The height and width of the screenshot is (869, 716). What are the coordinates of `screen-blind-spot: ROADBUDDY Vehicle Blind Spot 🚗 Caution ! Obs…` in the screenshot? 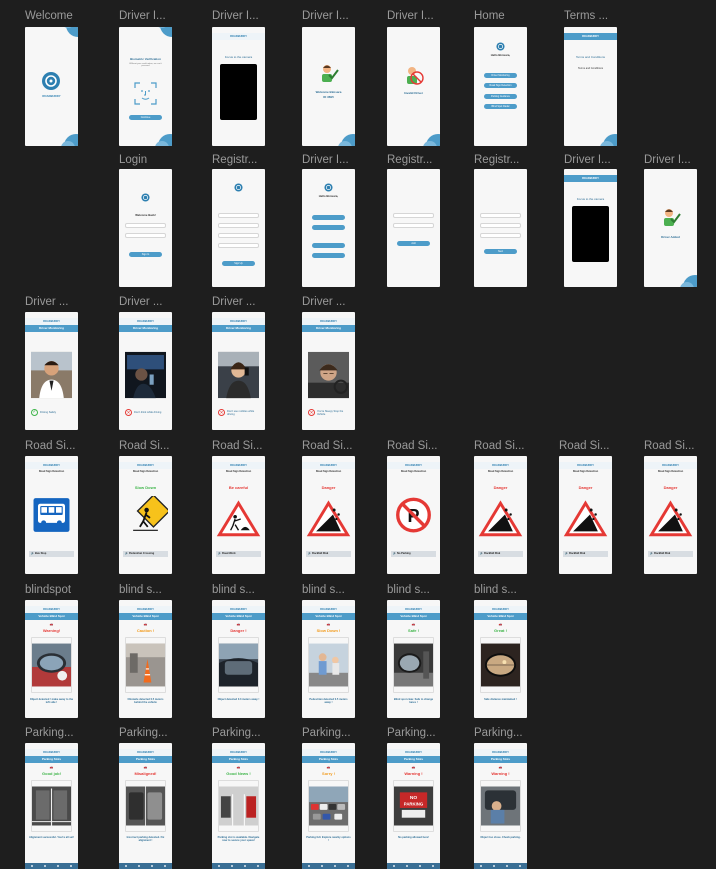 It's located at (145, 659).